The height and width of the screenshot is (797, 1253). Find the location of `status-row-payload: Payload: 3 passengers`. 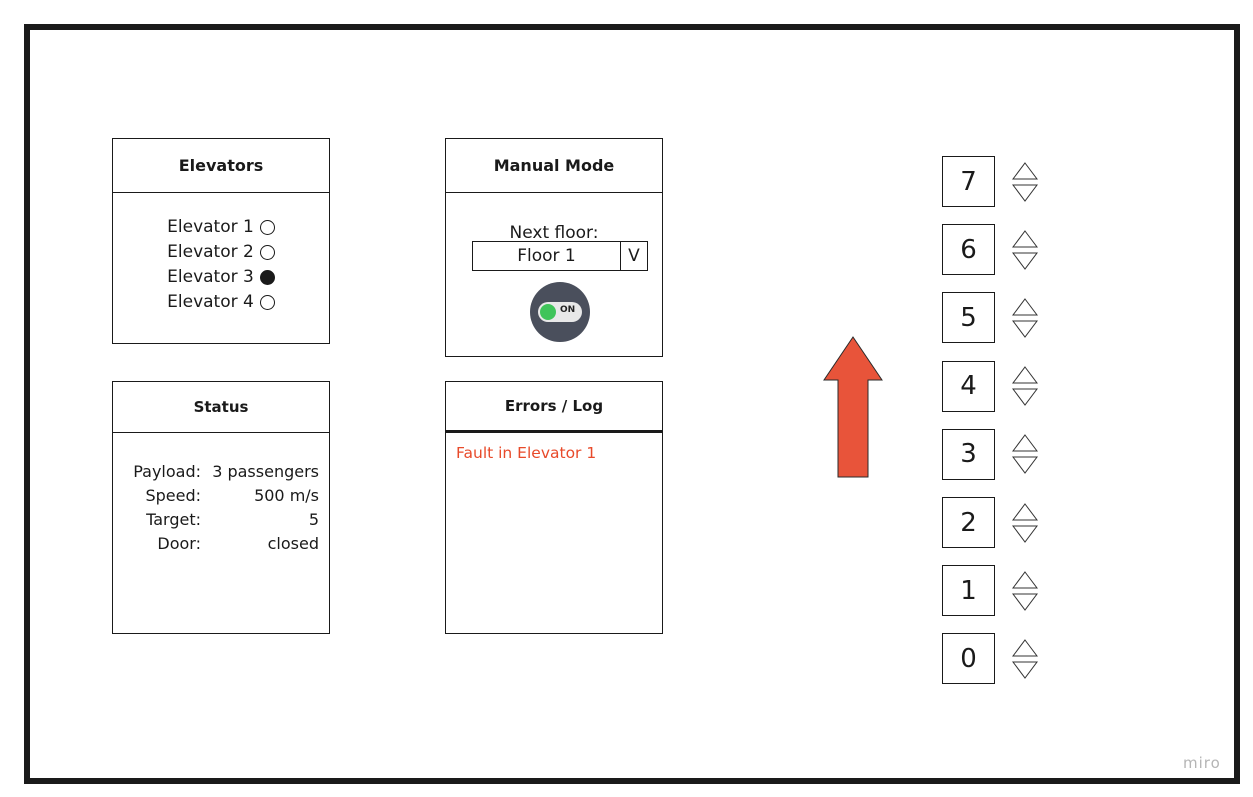

status-row-payload: Payload: 3 passengers is located at coordinates (216, 472).